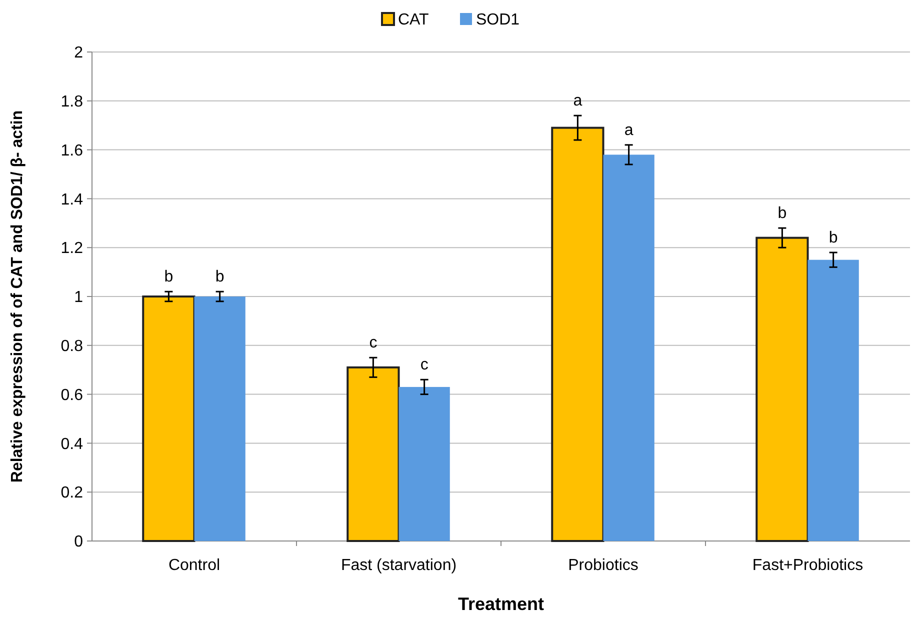  Describe the element at coordinates (72, 249) in the screenshot. I see `y-tick-label: 1.2` at that location.